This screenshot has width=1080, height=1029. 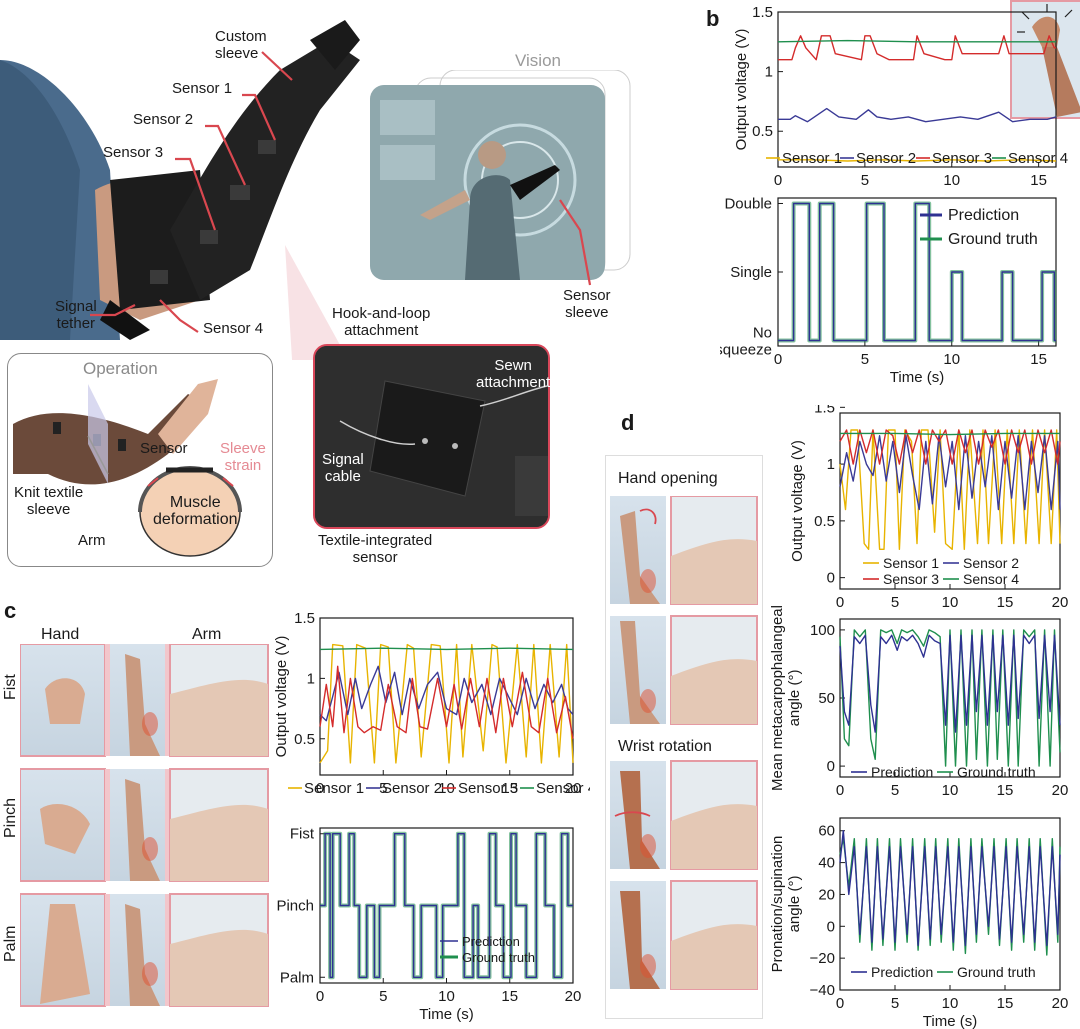 What do you see at coordinates (746, 342) in the screenshot?
I see `y-category-label: No squeeze` at bounding box center [746, 342].